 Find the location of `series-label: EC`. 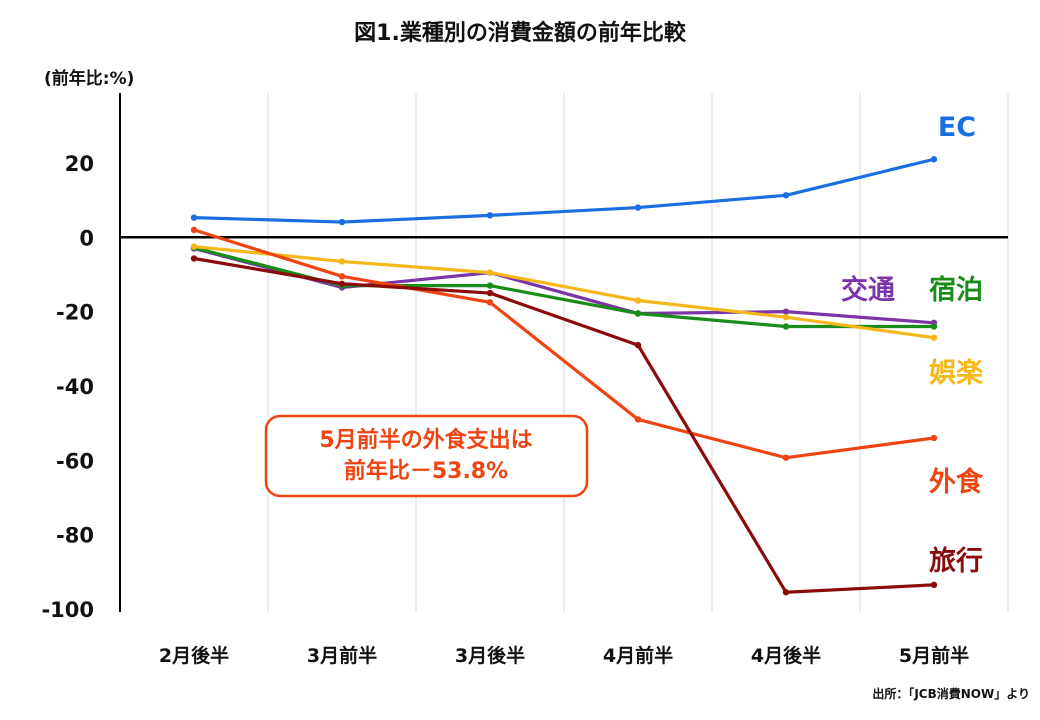

series-label: EC is located at coordinates (957, 127).